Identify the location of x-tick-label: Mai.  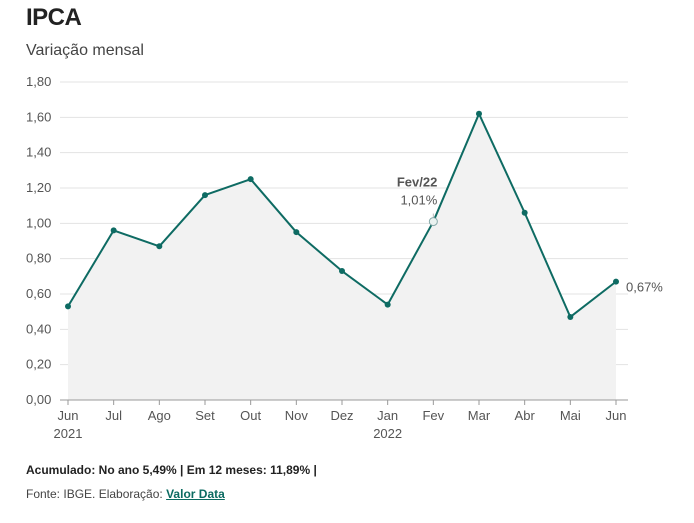
(570, 415).